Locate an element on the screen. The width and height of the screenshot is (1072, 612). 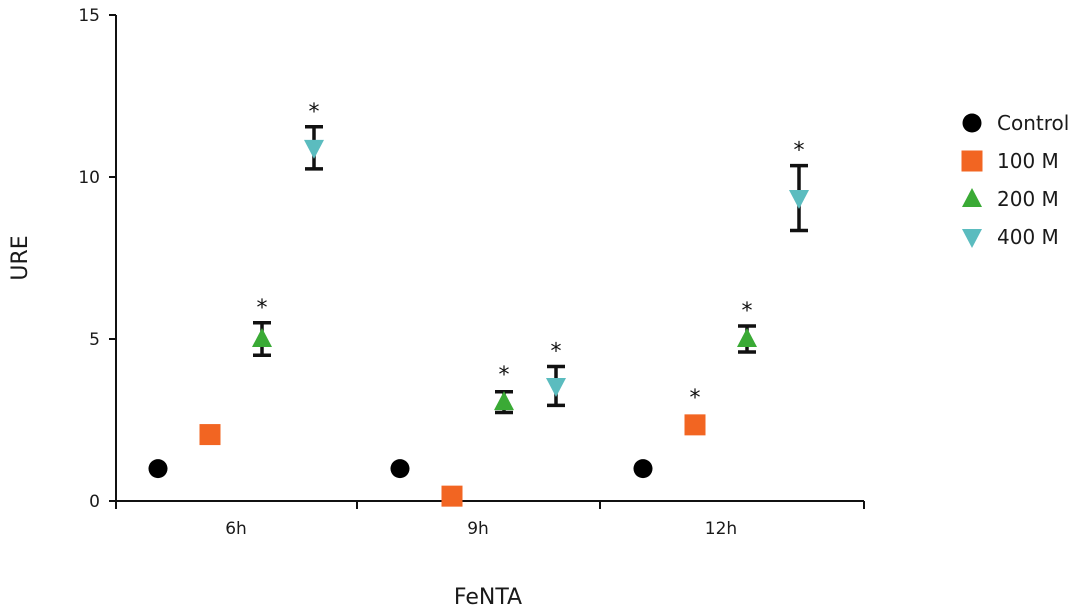
legend-label: 200 M is located at coordinates (1028, 199).